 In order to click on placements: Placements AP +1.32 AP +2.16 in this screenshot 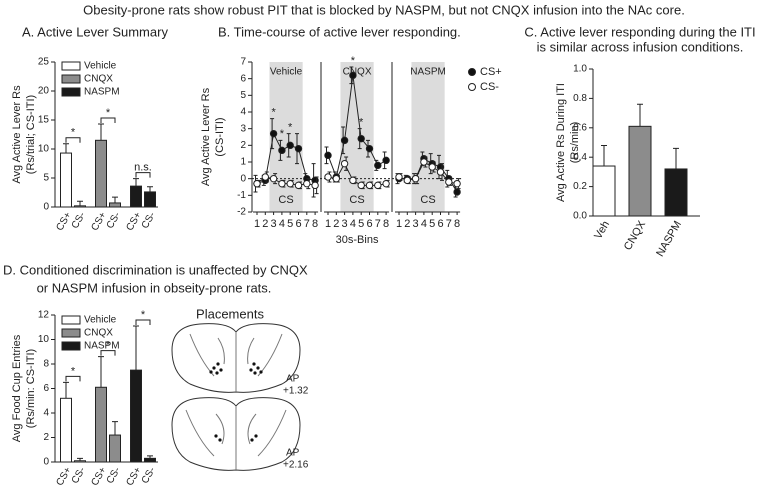, I will do `click(240, 388)`.